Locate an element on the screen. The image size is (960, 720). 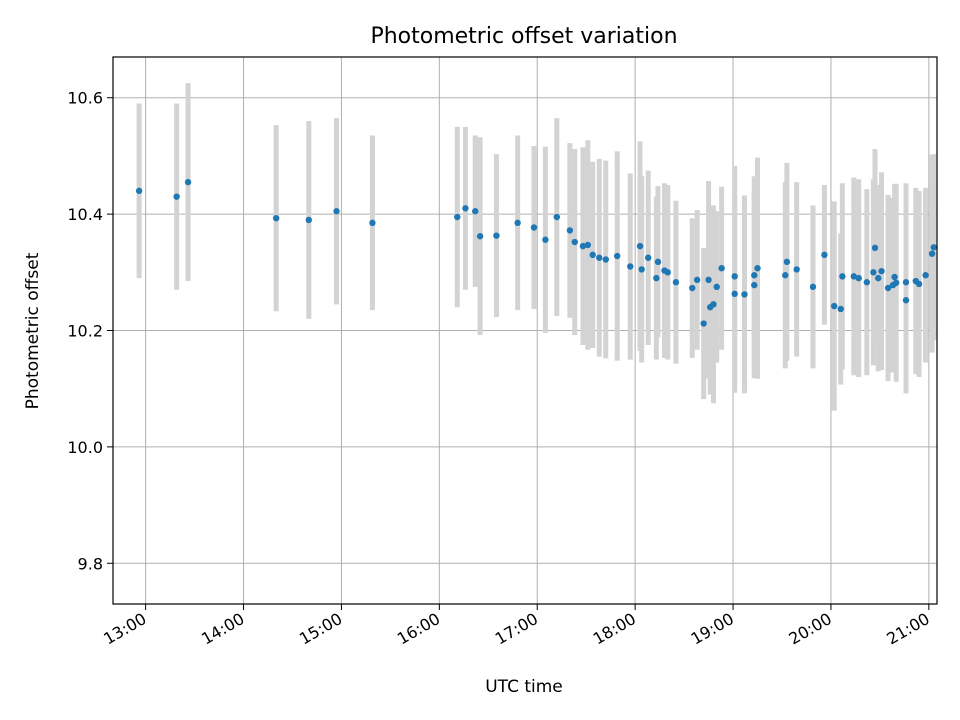
y-axis-ticks: 9.8 10.0 10.2 10.4 10.6 is located at coordinates (90, 331).